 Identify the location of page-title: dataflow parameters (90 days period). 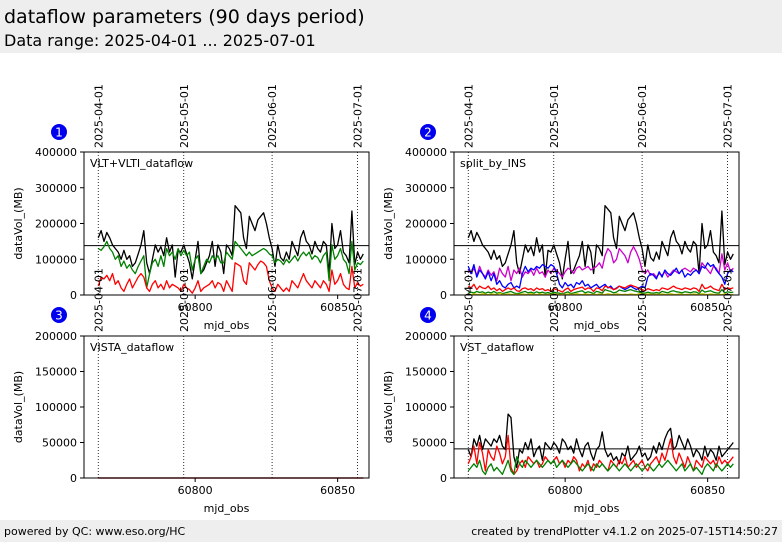
(184, 17).